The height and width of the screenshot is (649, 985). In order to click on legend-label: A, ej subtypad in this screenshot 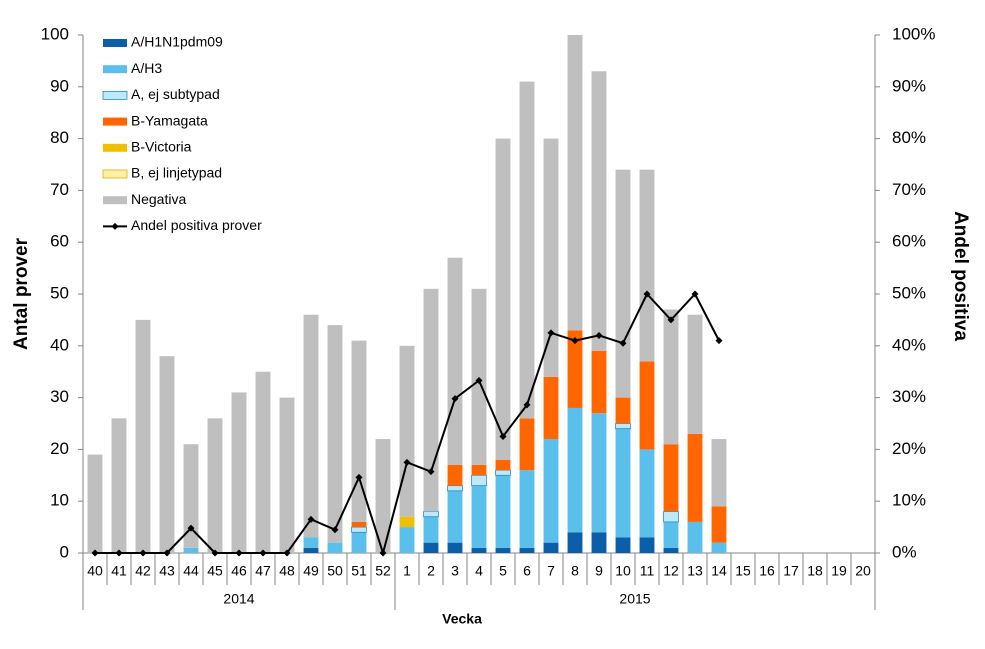, I will do `click(175, 94)`.